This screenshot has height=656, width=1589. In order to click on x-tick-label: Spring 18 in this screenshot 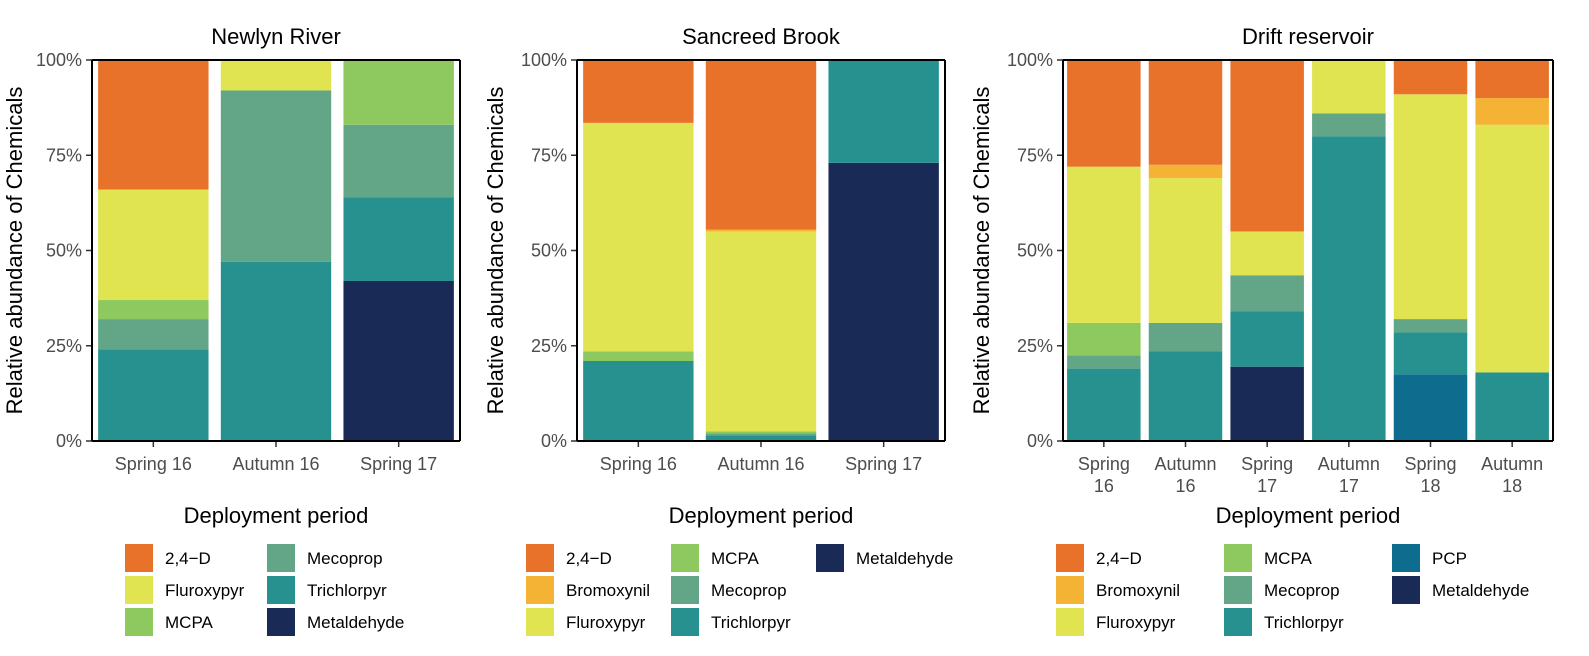, I will do `click(1430, 475)`.